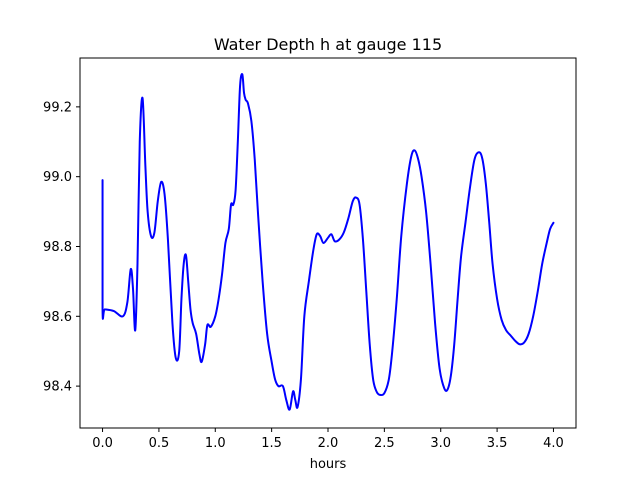 Image resolution: width=640 pixels, height=480 pixels. Describe the element at coordinates (328, 44) in the screenshot. I see `chart-title: Water Depth h at gauge 115` at that location.